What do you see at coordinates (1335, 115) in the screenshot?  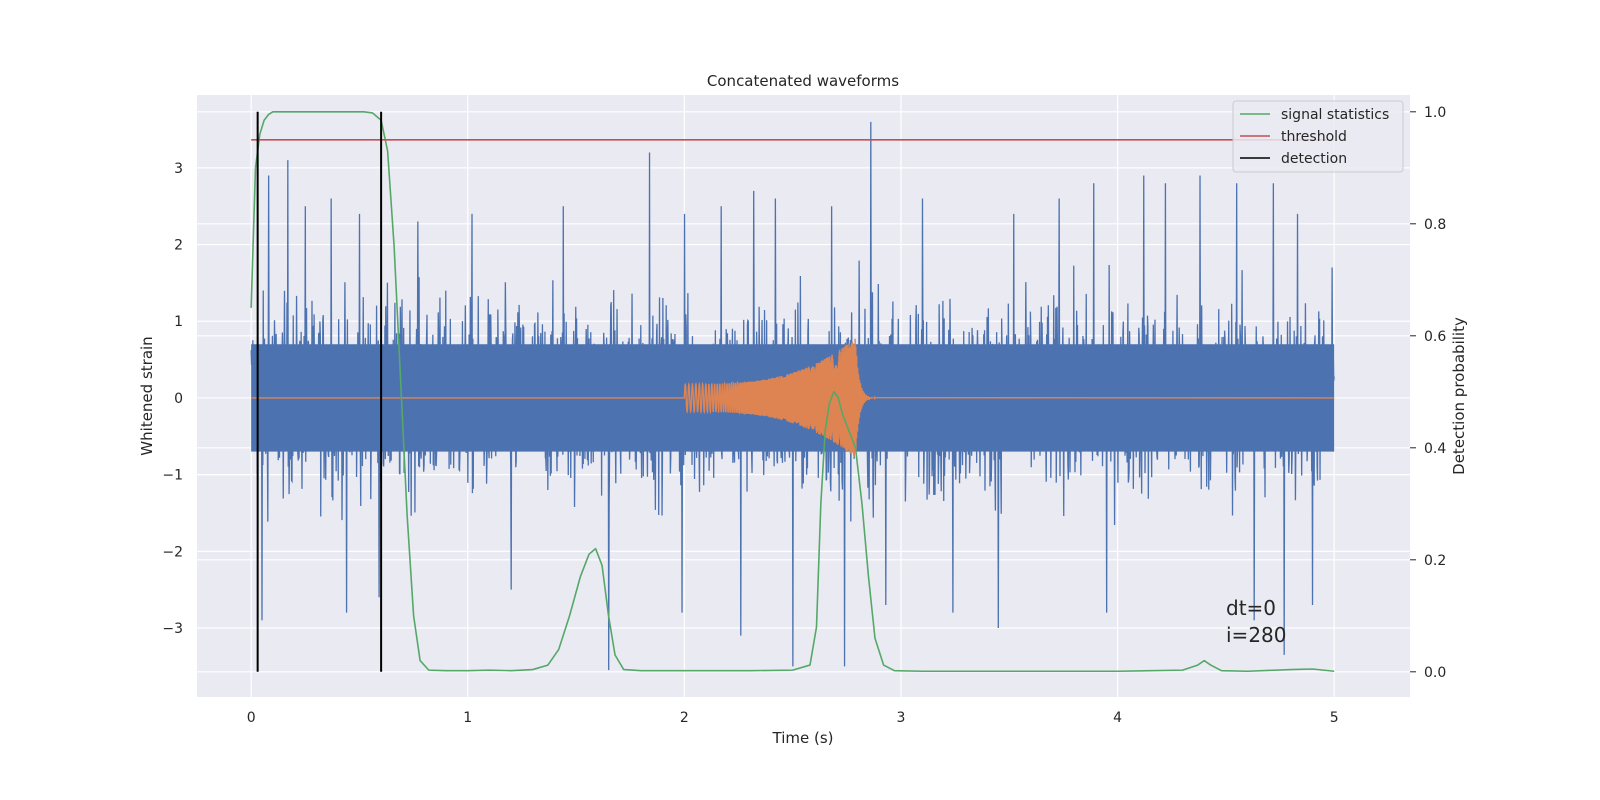 I see `legend-label-signal-statistics: signal statistics` at bounding box center [1335, 115].